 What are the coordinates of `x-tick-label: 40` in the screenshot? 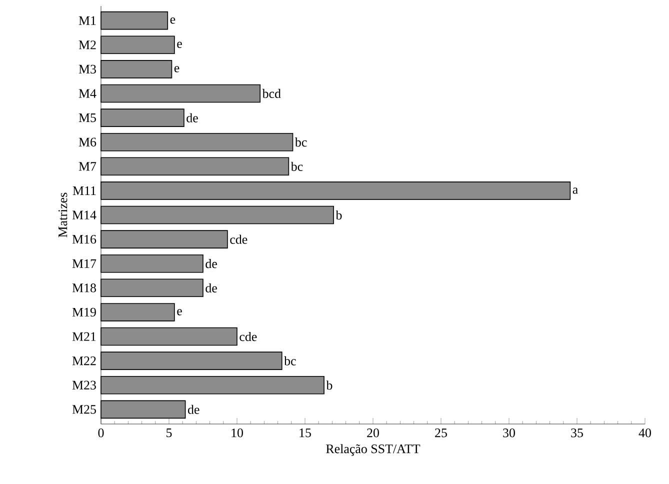 It's located at (644, 433).